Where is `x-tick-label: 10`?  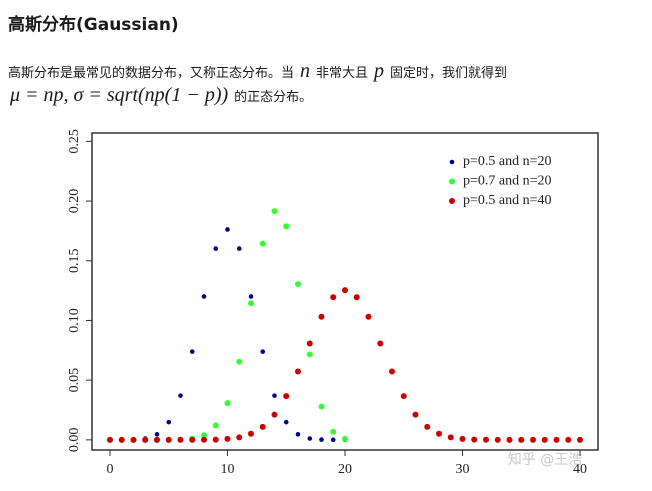
x-tick-label: 10 is located at coordinates (227, 469).